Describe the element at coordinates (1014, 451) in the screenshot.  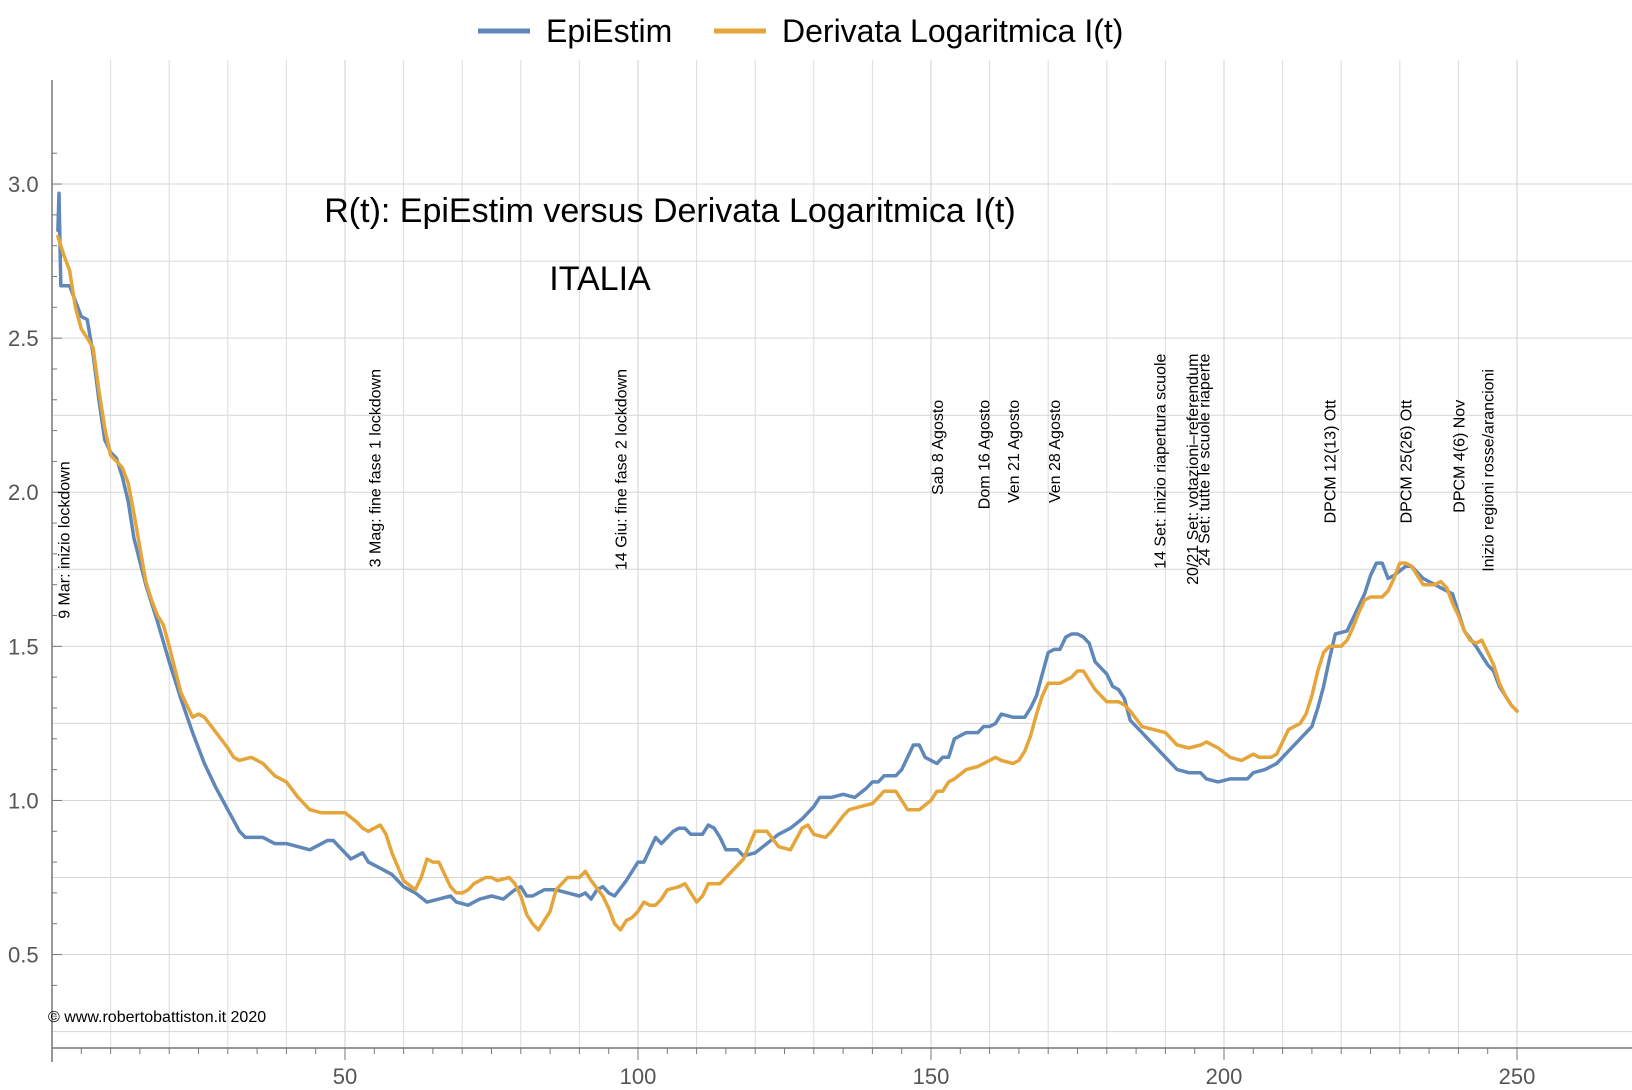
I see `event-annotation: Ven 21 Agosto` at that location.